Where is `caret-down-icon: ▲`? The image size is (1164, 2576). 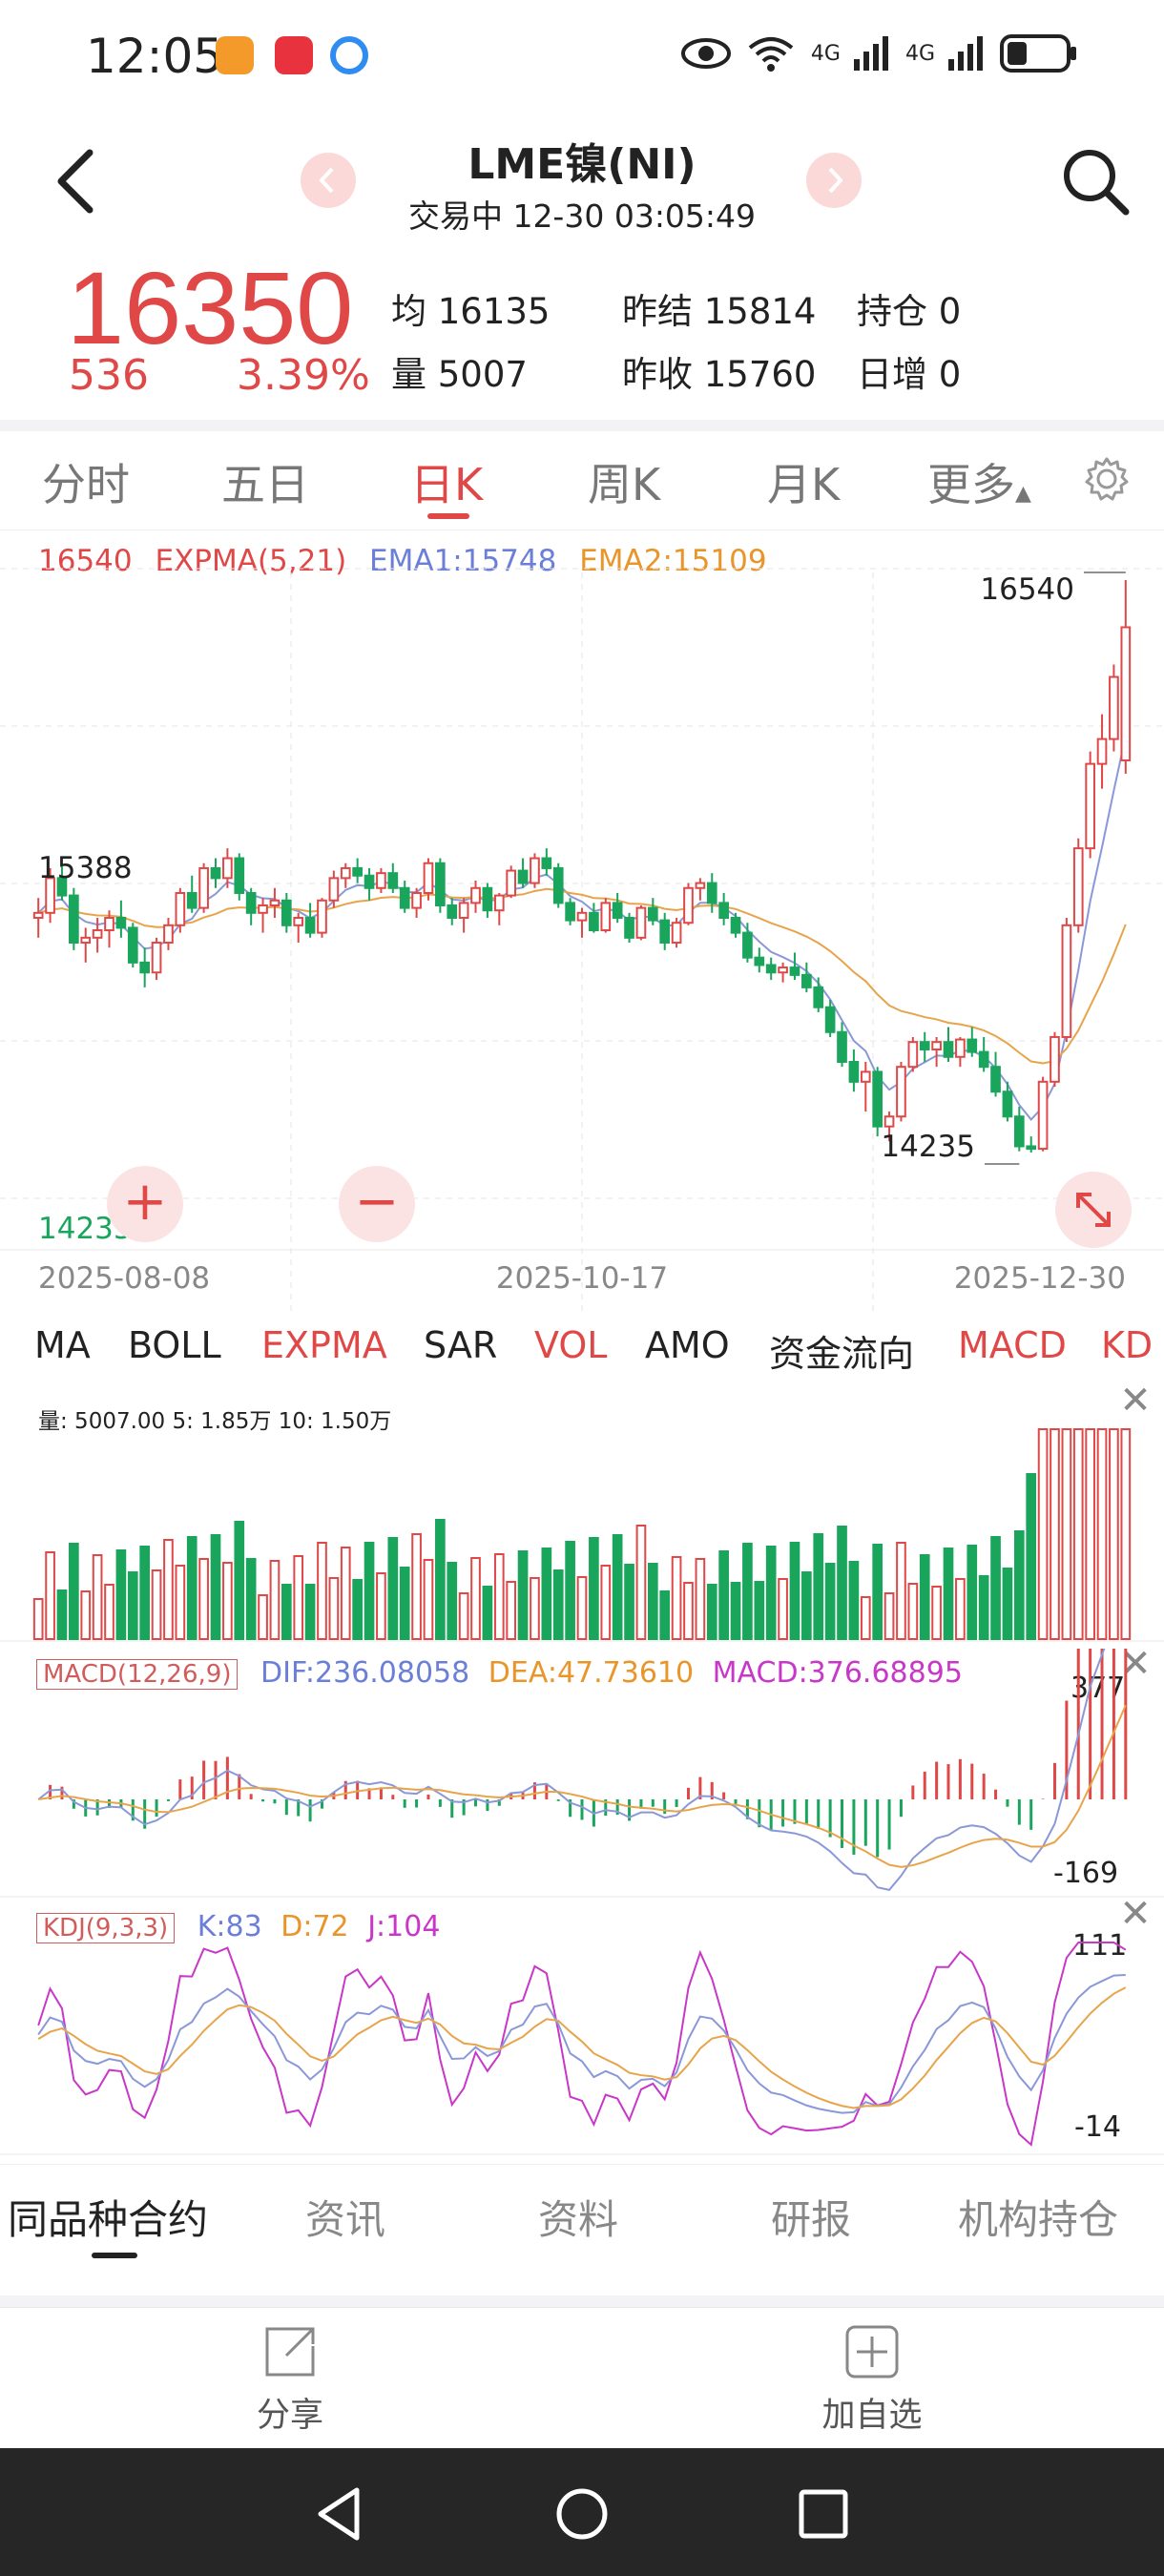 caret-down-icon: ▲ is located at coordinates (1023, 494).